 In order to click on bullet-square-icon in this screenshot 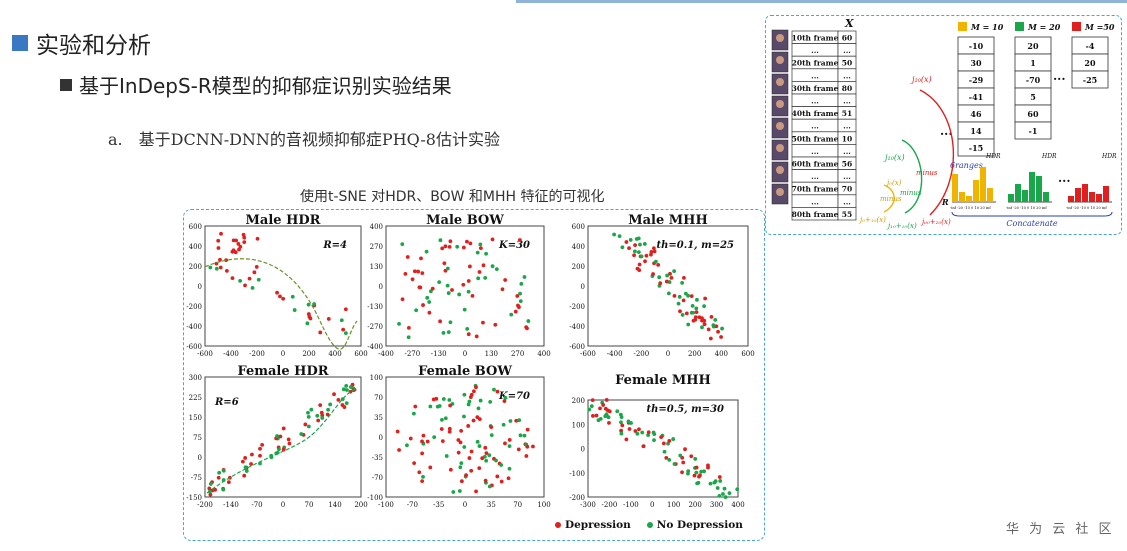, I will do `click(20, 43)`.